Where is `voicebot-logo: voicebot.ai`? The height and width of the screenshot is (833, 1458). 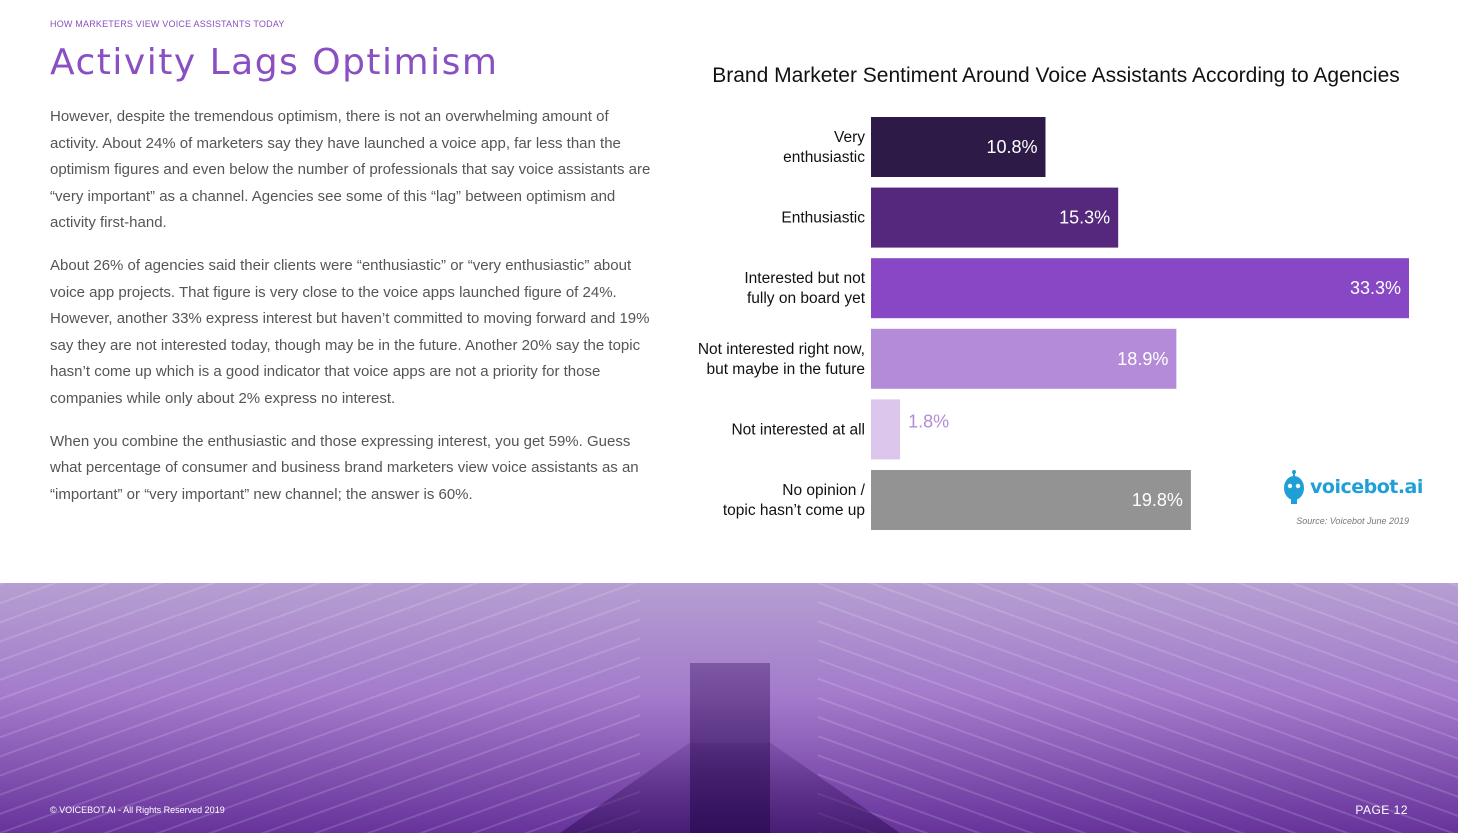 voicebot-logo: voicebot.ai is located at coordinates (1352, 487).